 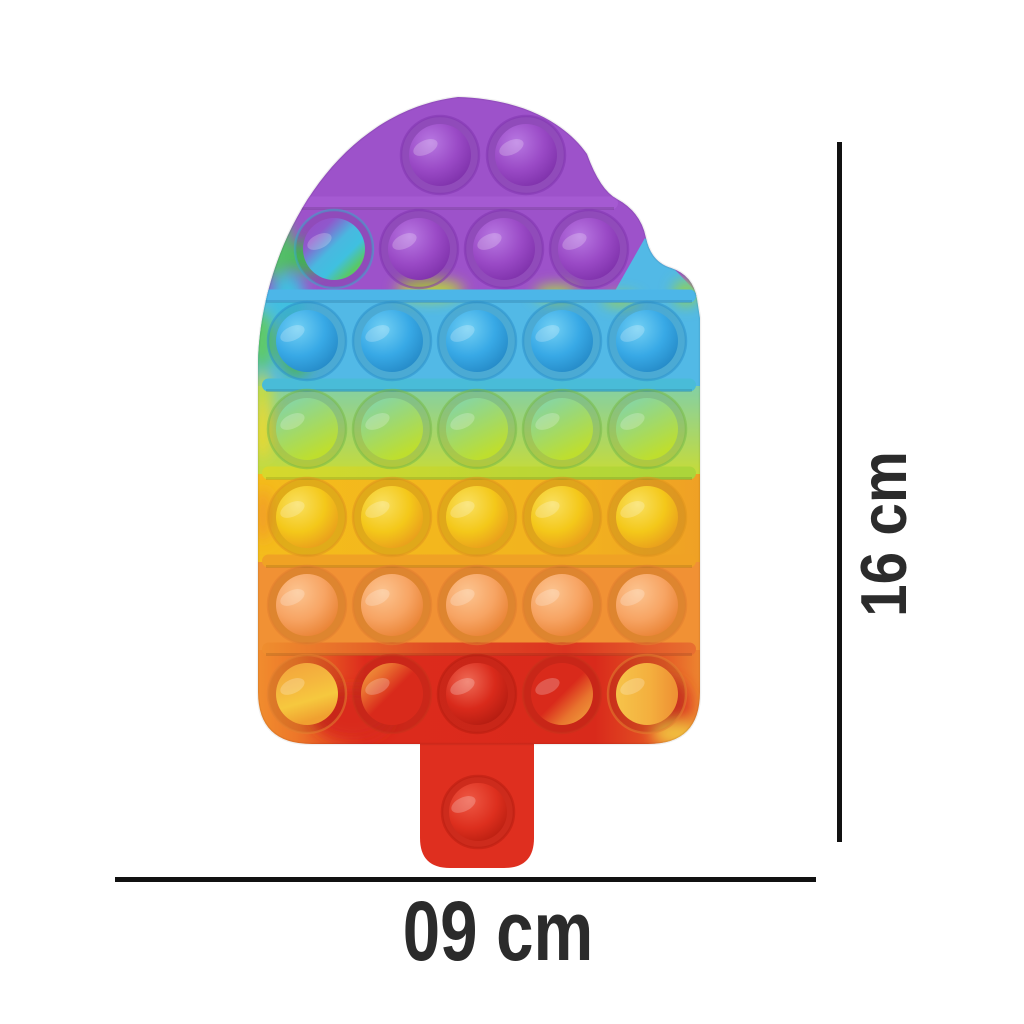 What do you see at coordinates (884, 534) in the screenshot?
I see `height-label: 16 cm` at bounding box center [884, 534].